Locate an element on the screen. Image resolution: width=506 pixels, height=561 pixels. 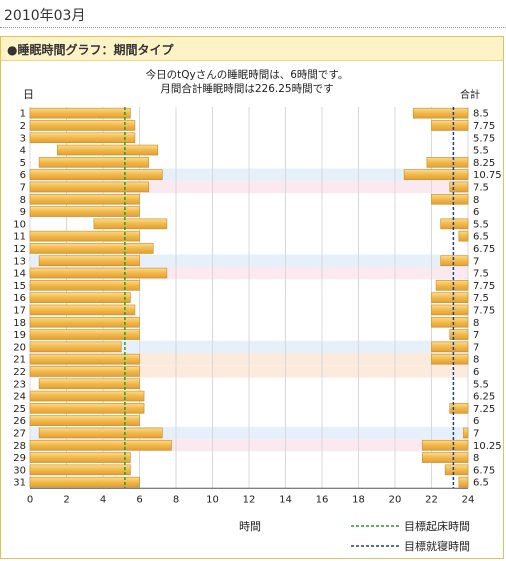
day-axis-label: 日 is located at coordinates (28, 94).